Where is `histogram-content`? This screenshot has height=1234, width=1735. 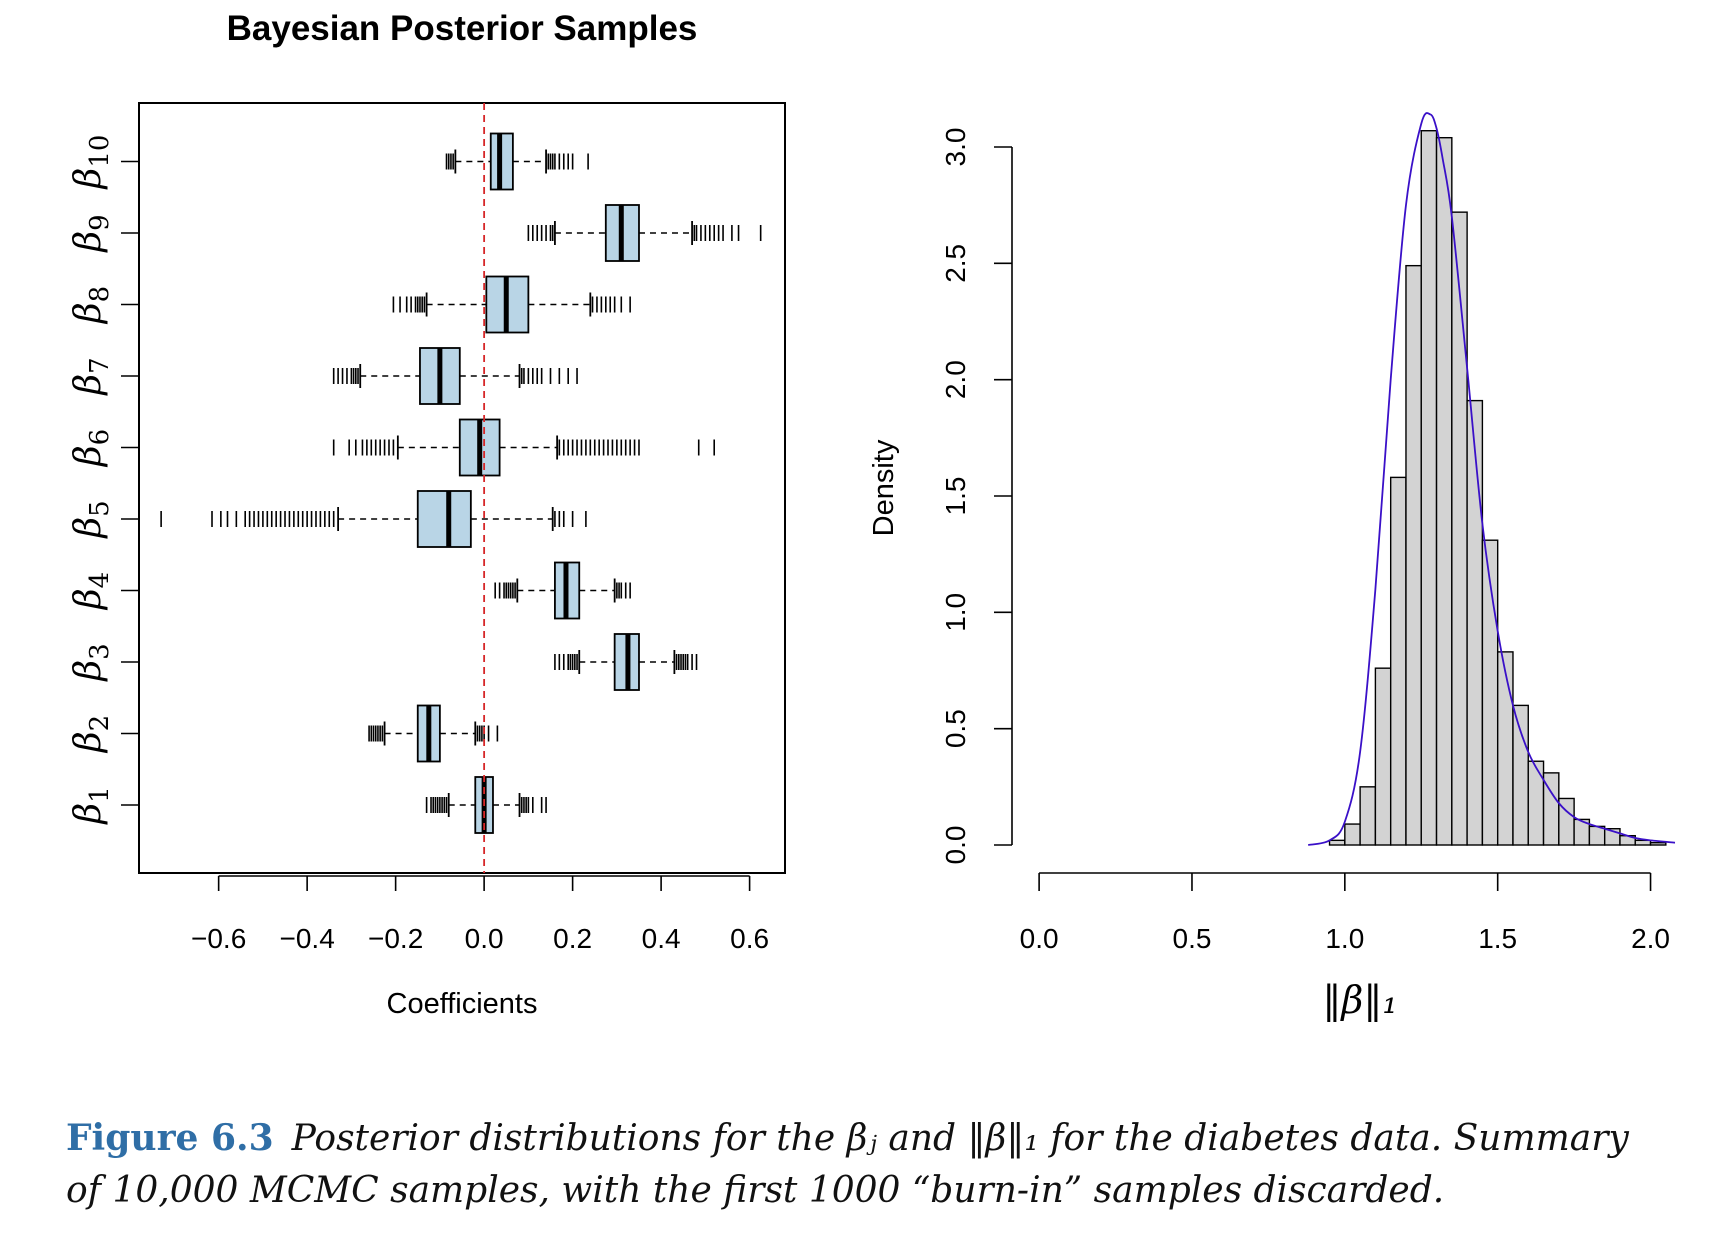 histogram-content is located at coordinates (1491, 479).